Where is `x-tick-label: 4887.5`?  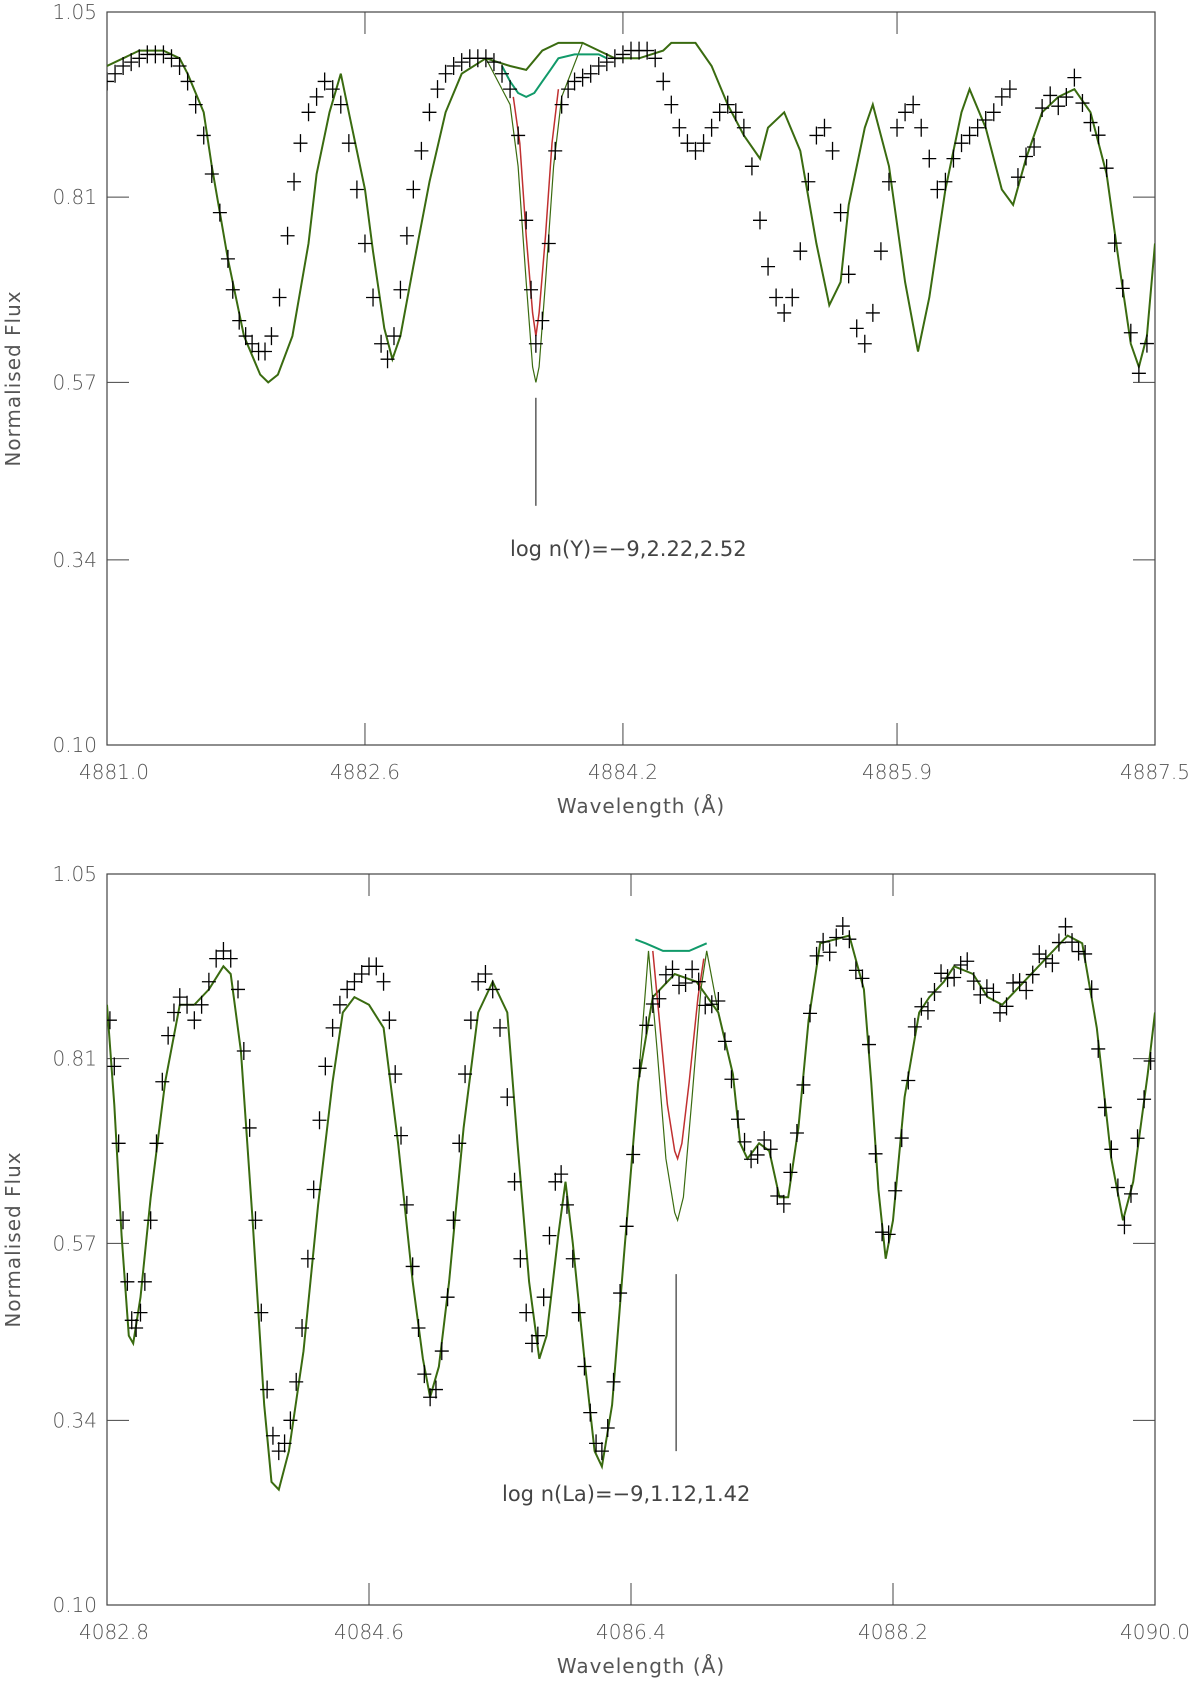 x-tick-label: 4887.5 is located at coordinates (1155, 772).